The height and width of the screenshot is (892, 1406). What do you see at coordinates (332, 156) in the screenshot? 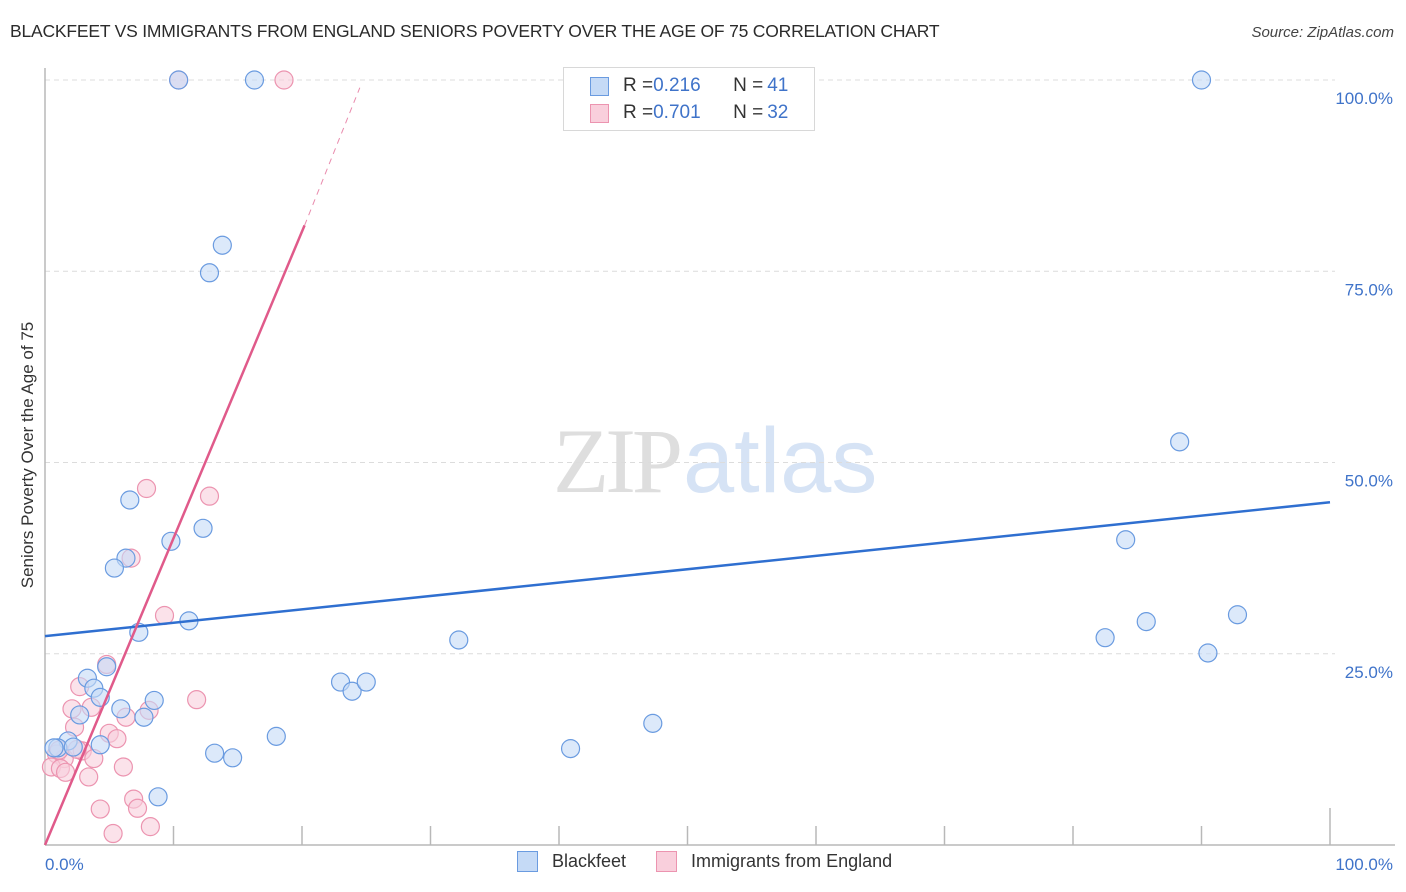
I see `england-trendline-extension` at bounding box center [332, 156].